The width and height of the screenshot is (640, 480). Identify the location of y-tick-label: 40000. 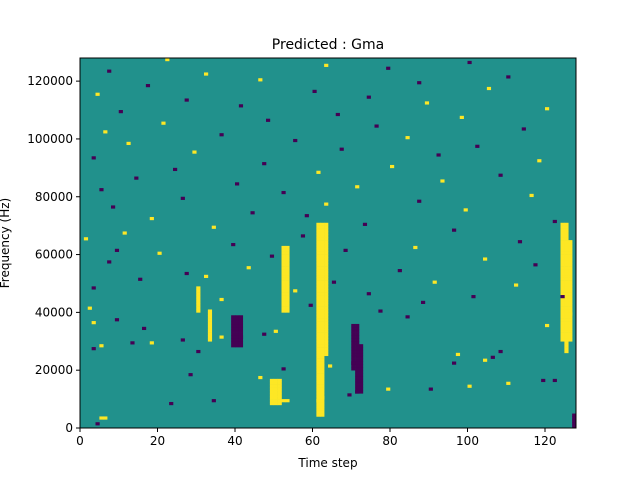
(54, 312).